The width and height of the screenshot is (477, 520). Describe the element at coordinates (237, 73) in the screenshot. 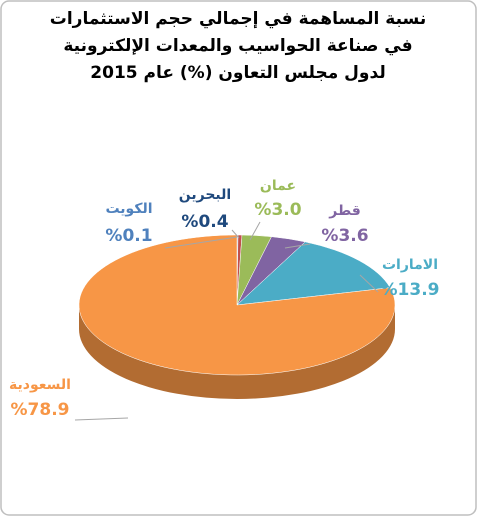

I see `chart-title: لدول مجلس التعاون (%) عام 2015` at that location.